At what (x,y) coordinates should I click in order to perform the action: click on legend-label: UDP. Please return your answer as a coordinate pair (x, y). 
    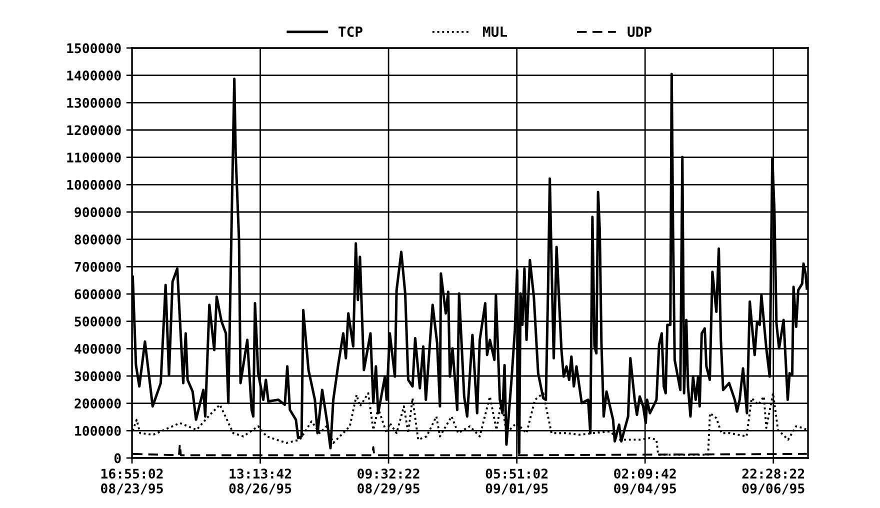
    Looking at the image, I should click on (640, 31).